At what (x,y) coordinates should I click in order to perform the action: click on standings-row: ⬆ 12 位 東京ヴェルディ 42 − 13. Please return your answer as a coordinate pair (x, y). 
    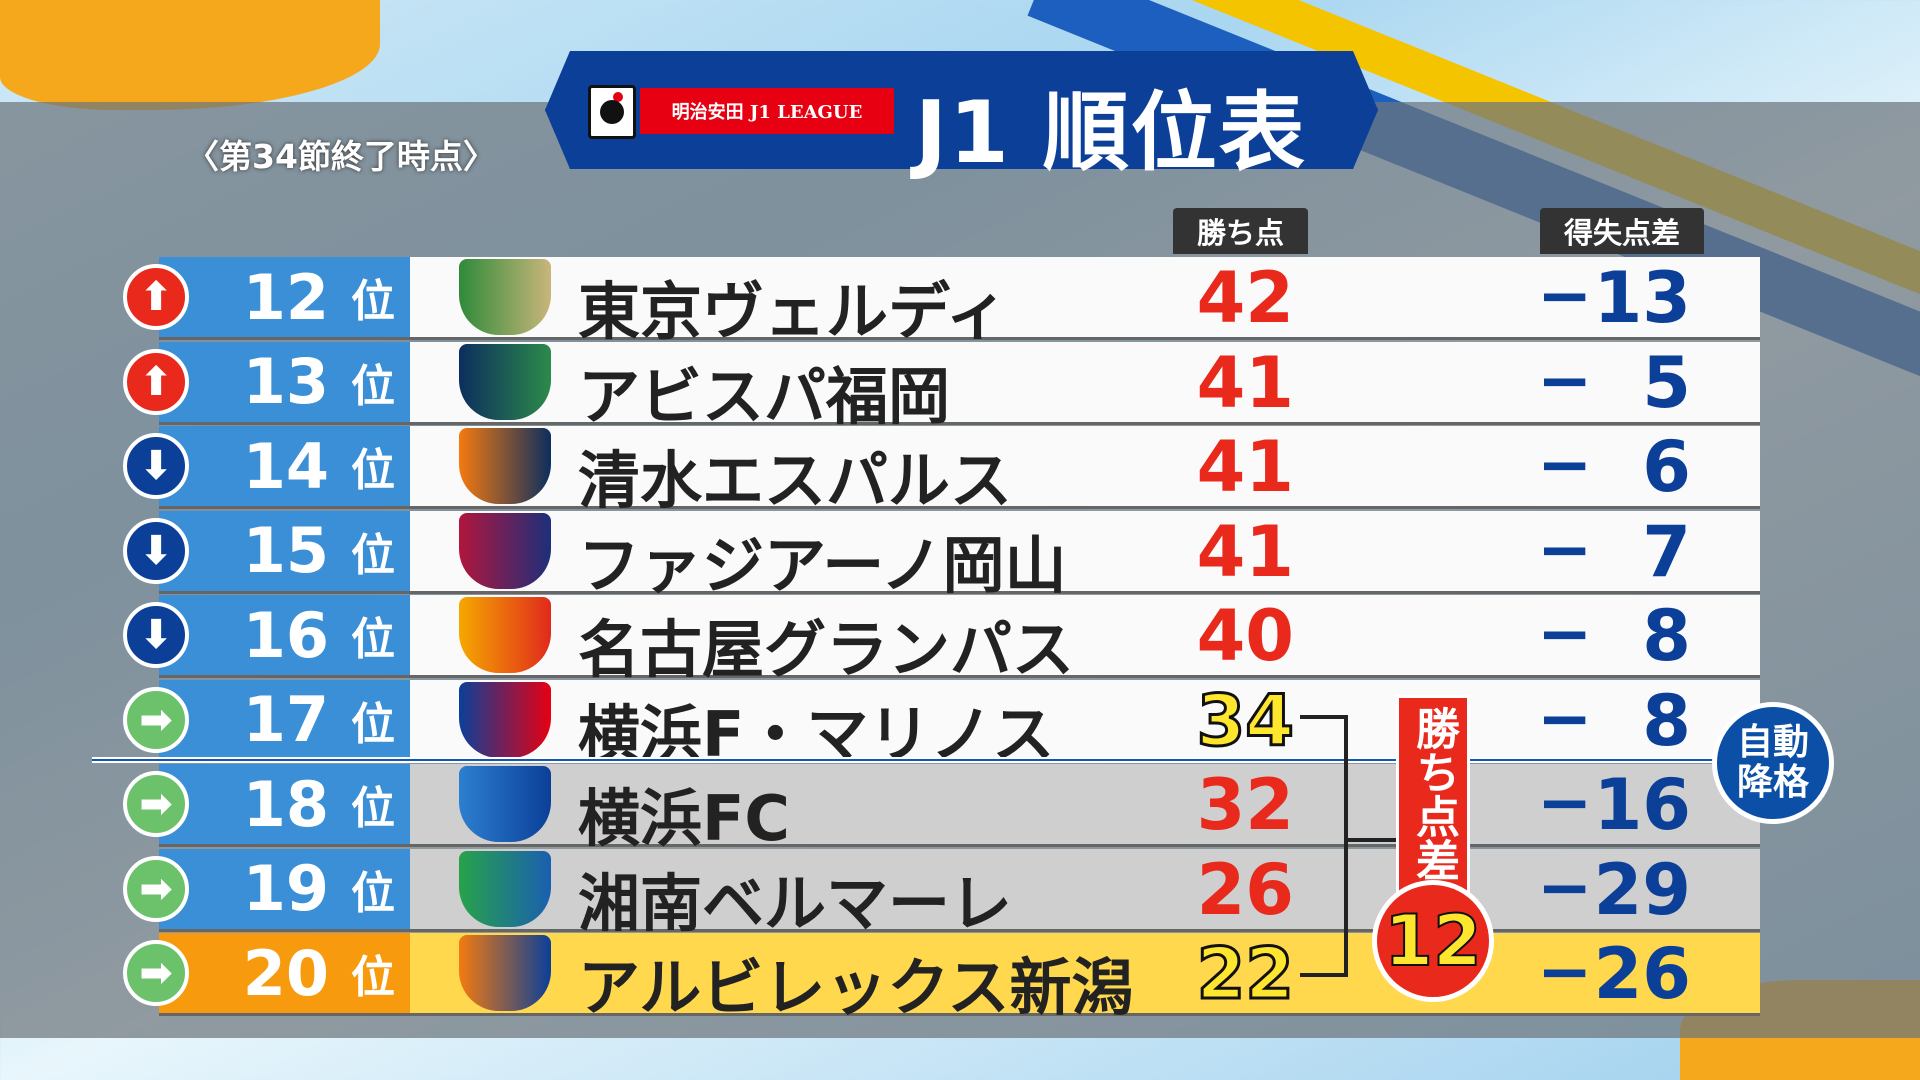
    Looking at the image, I should click on (941, 302).